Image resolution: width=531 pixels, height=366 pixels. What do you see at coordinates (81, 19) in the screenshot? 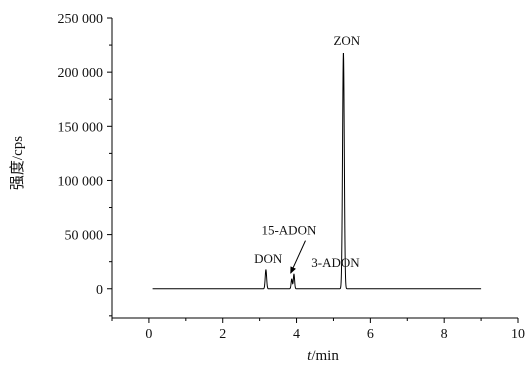
I see `y-tick-label: 250 000` at bounding box center [81, 19].